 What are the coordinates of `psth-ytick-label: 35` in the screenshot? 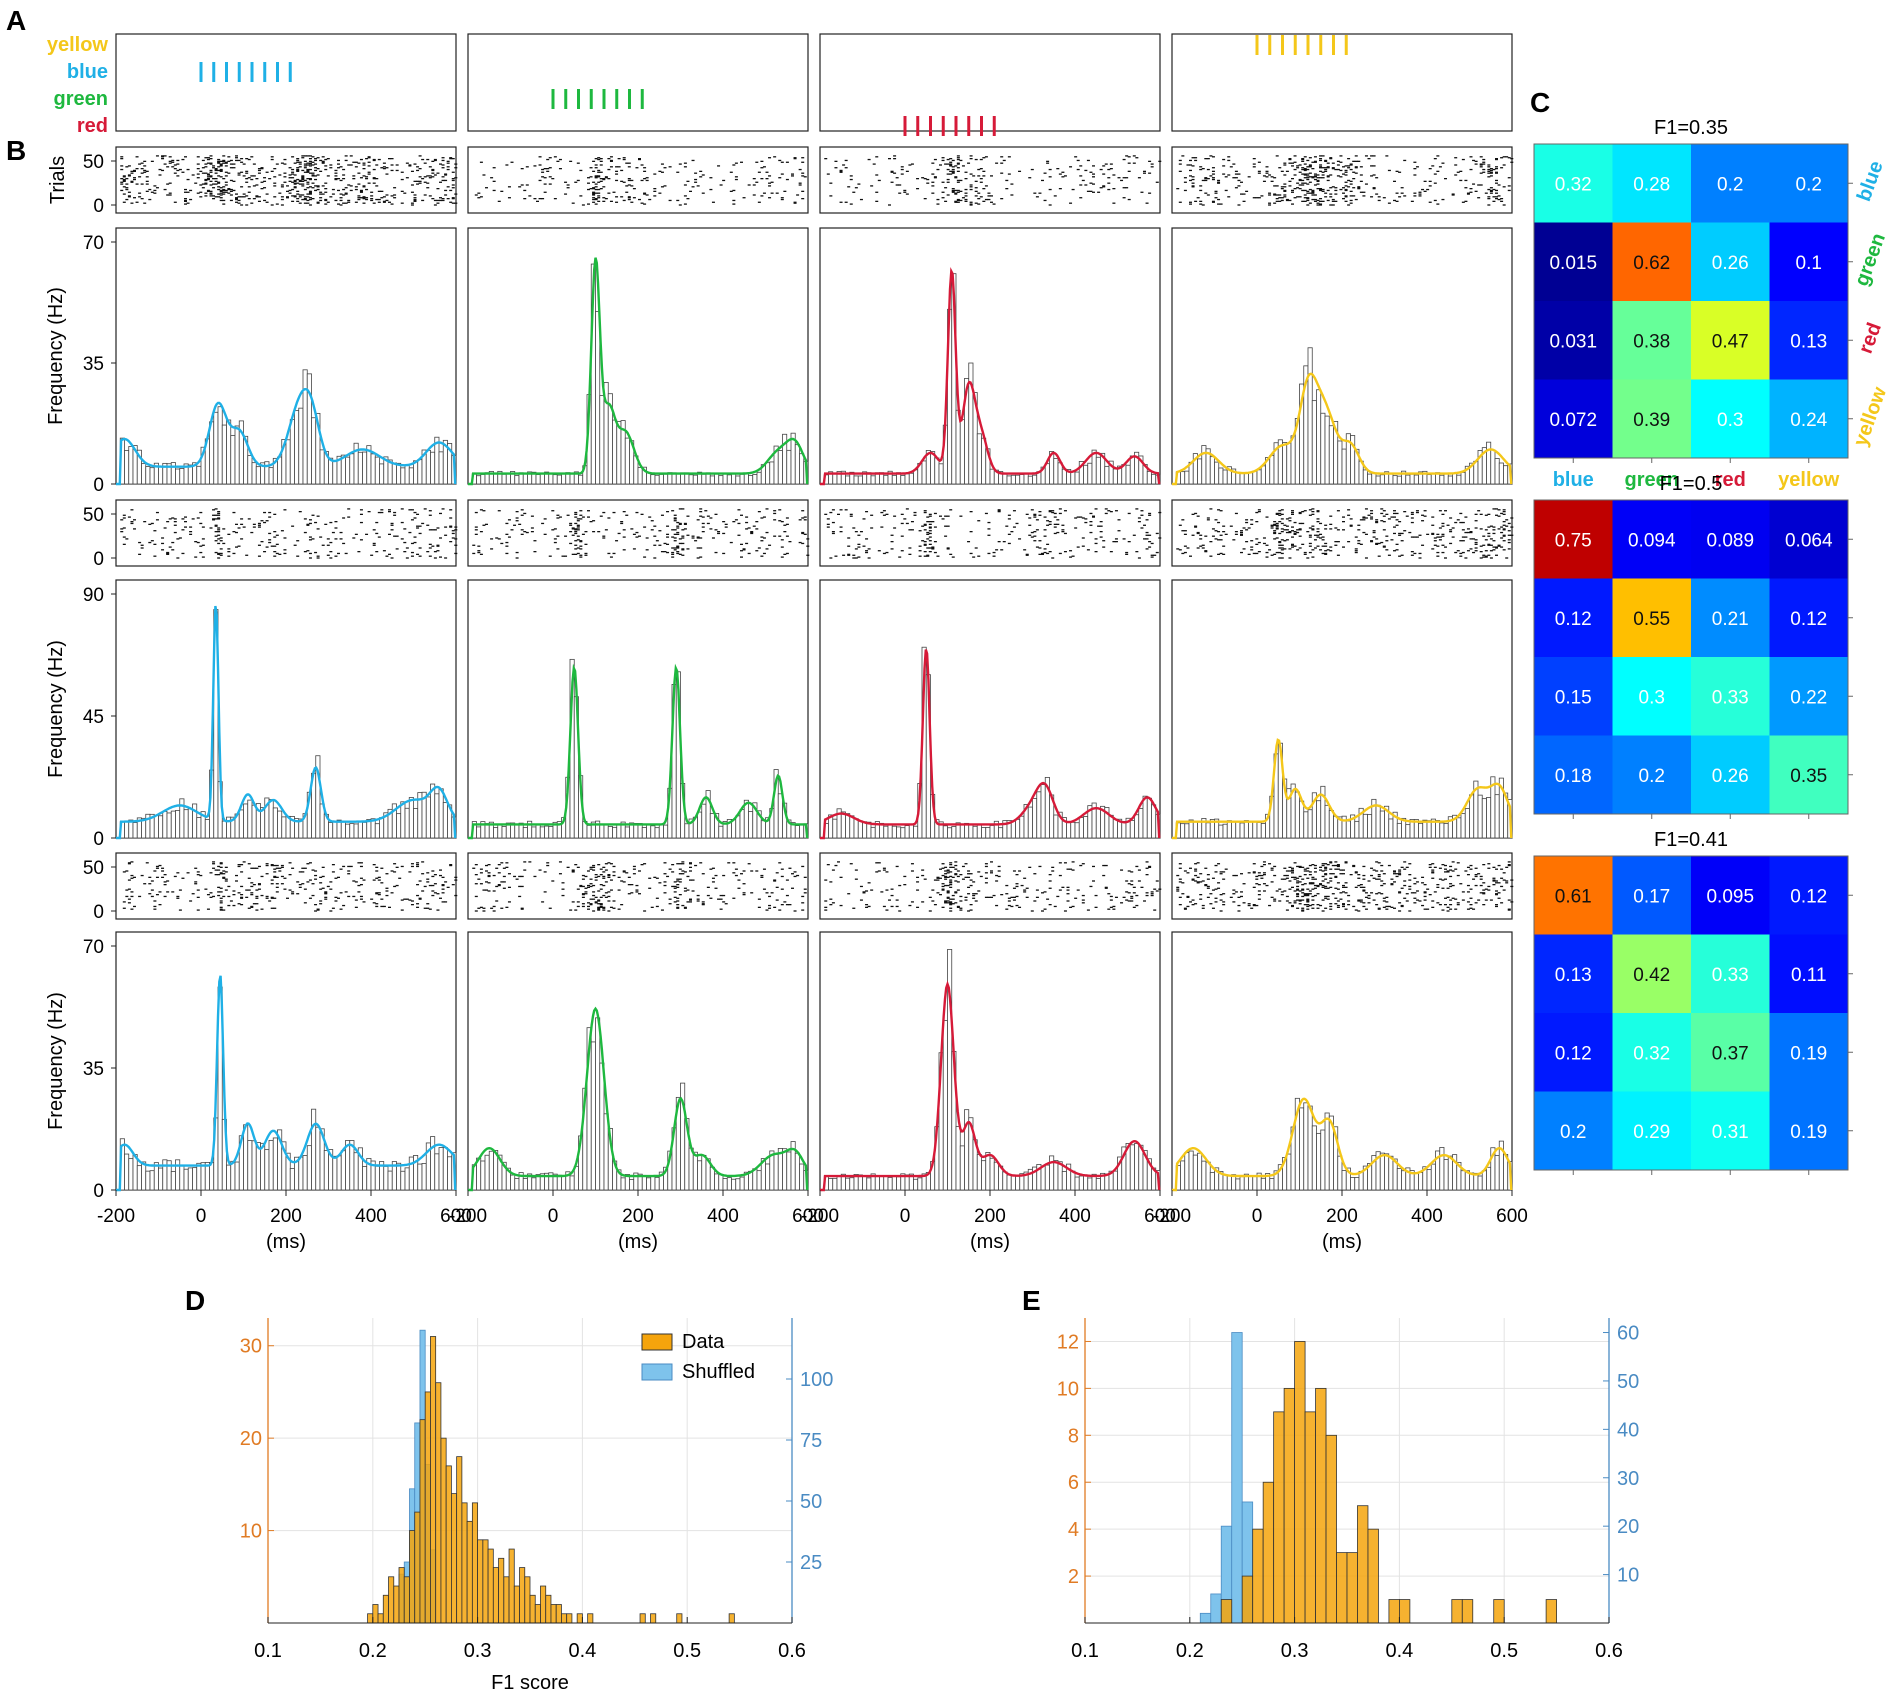 It's located at (93, 364).